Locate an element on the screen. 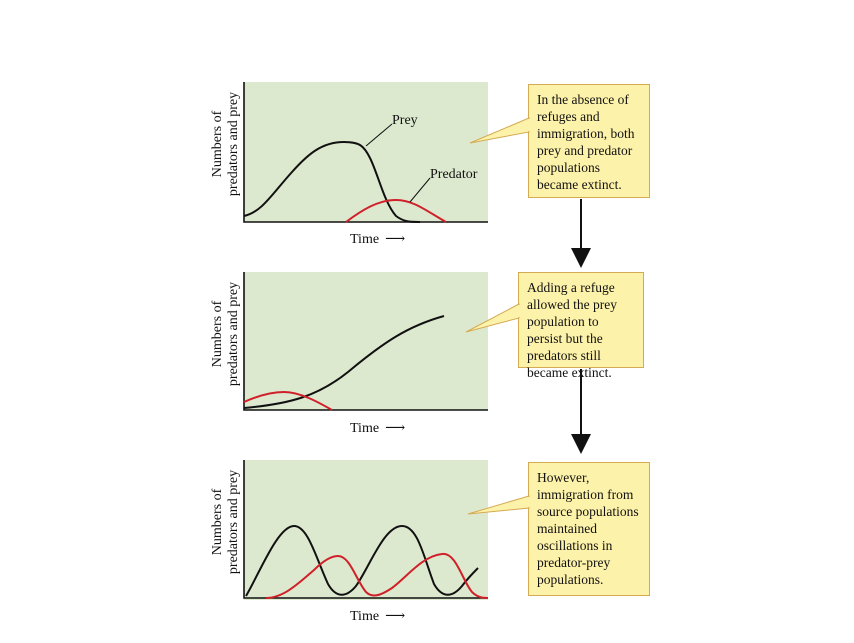 The width and height of the screenshot is (854, 643). x-axis-label-2: Time ⟶ is located at coordinates (378, 428).